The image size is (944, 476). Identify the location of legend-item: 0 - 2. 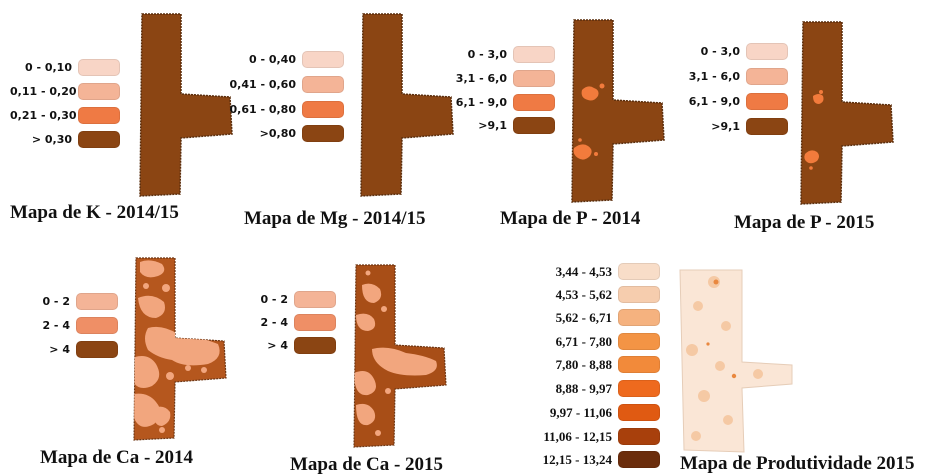
(287, 299).